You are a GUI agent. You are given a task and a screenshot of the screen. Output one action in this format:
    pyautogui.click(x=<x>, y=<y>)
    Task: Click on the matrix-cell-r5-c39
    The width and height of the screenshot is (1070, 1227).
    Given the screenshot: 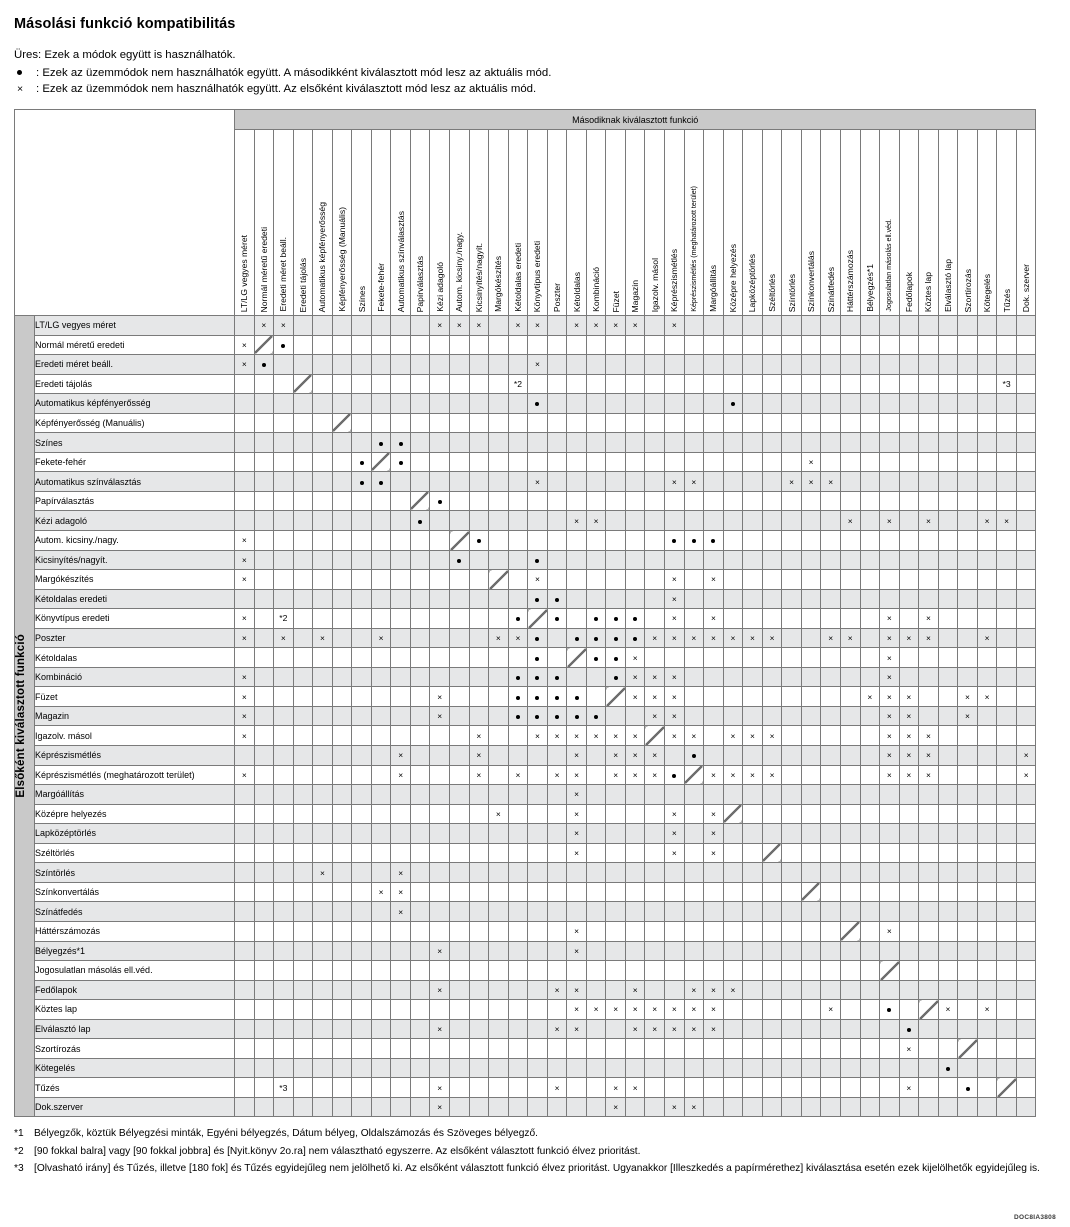 What is the action you would take?
    pyautogui.click(x=987, y=403)
    